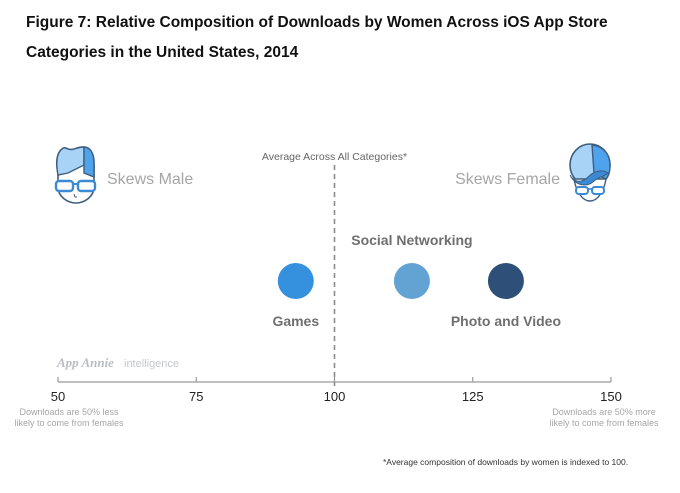 The image size is (680, 493). Describe the element at coordinates (334, 157) in the screenshot. I see `average-line-label: Average Across All Categories*` at that location.